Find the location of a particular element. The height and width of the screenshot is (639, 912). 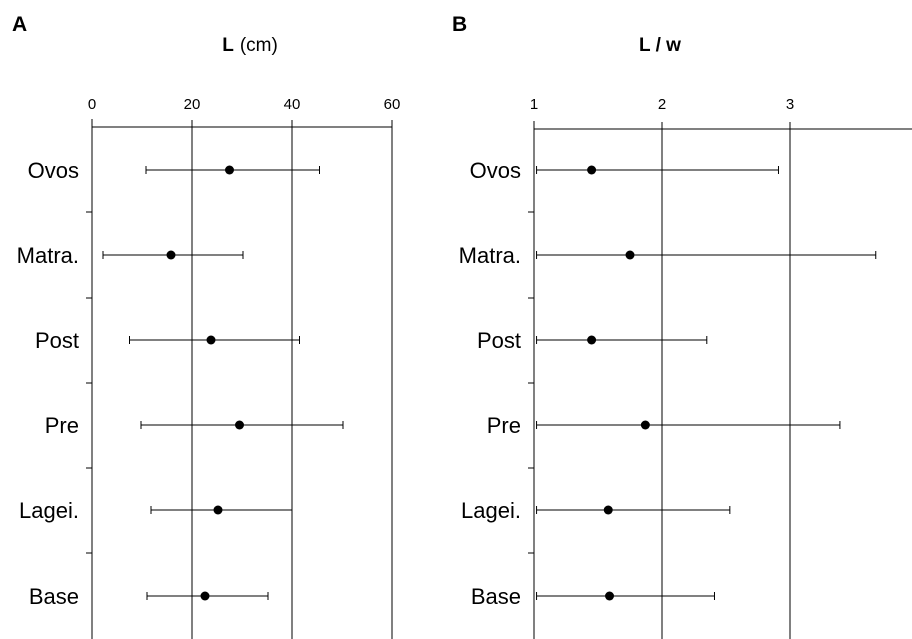

axis-title-main: L is located at coordinates (228, 45).